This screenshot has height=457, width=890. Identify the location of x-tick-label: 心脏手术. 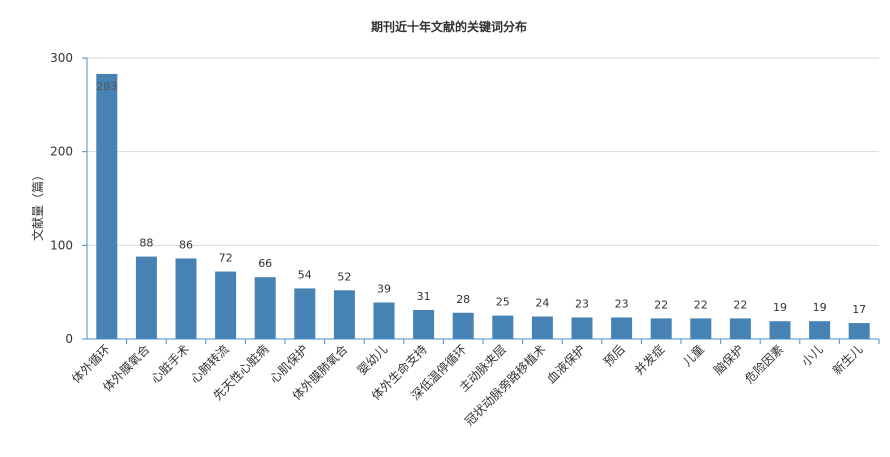
(170, 364).